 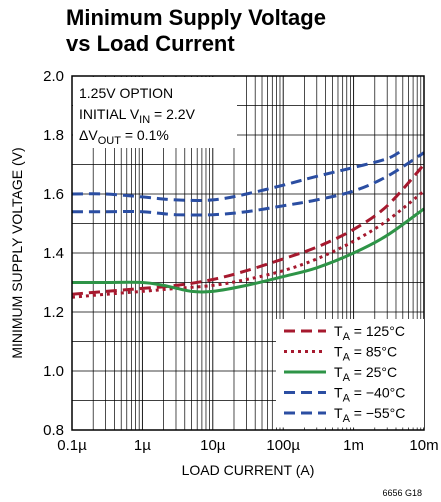 What do you see at coordinates (53, 371) in the screenshot?
I see `y-tick-label-2: 1.0` at bounding box center [53, 371].